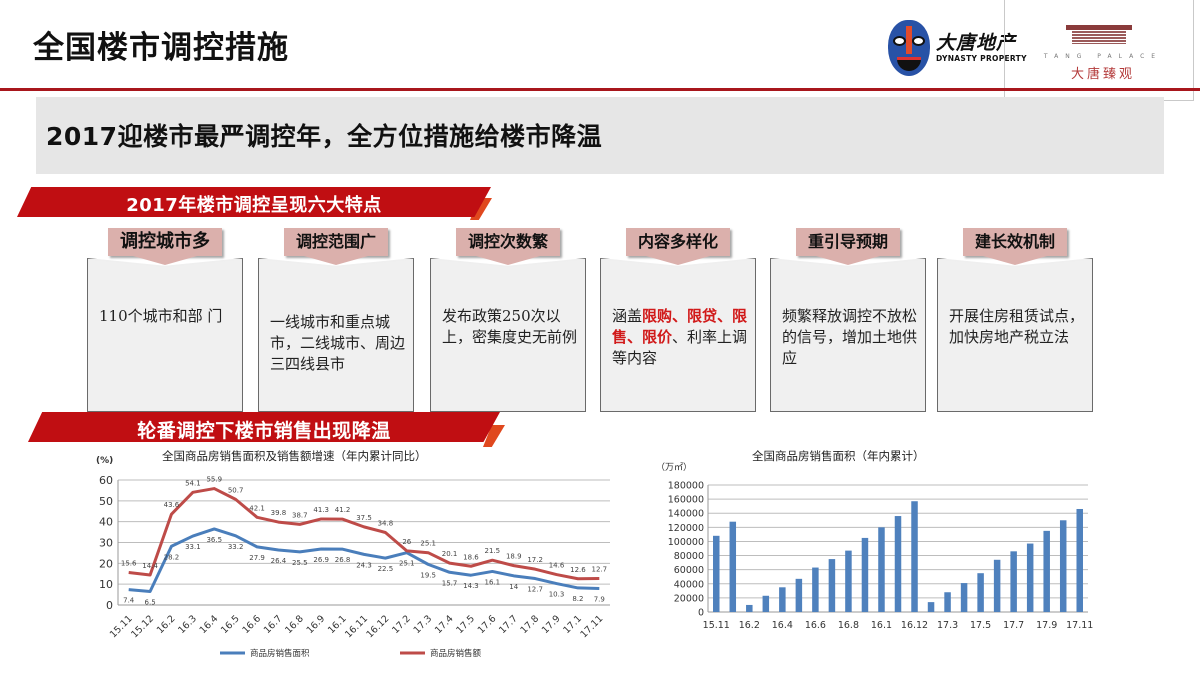  I want to click on section-ribbon-features: 2017年楼市调控呈现六大特点, so click(254, 202).